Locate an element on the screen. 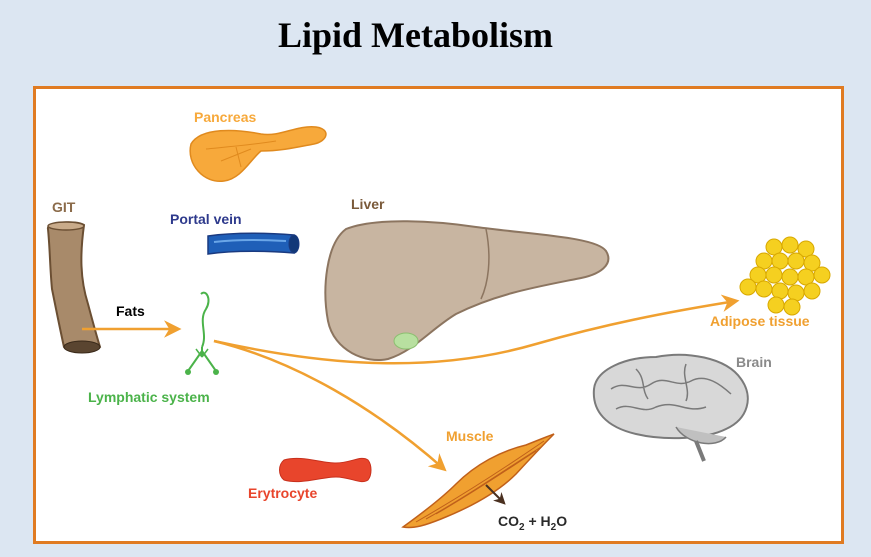 This screenshot has height=557, width=871. adipose-tissue-label: Adipose tissue is located at coordinates (760, 321).